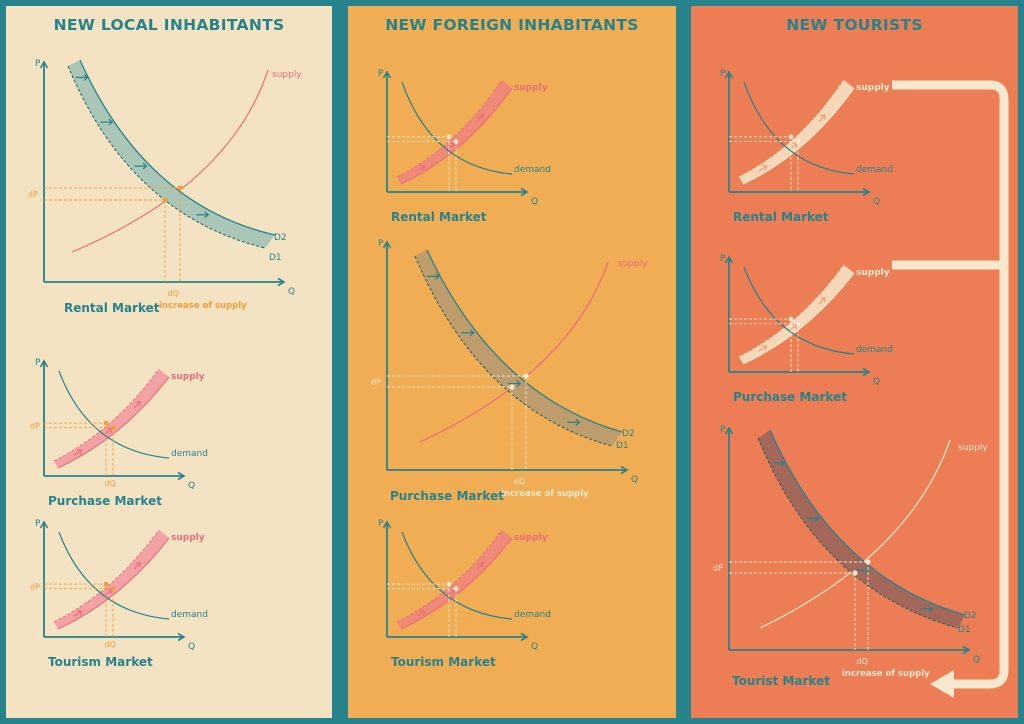 The width and height of the screenshot is (1024, 724). I want to click on demand-curve-d1, so click(166, 157).